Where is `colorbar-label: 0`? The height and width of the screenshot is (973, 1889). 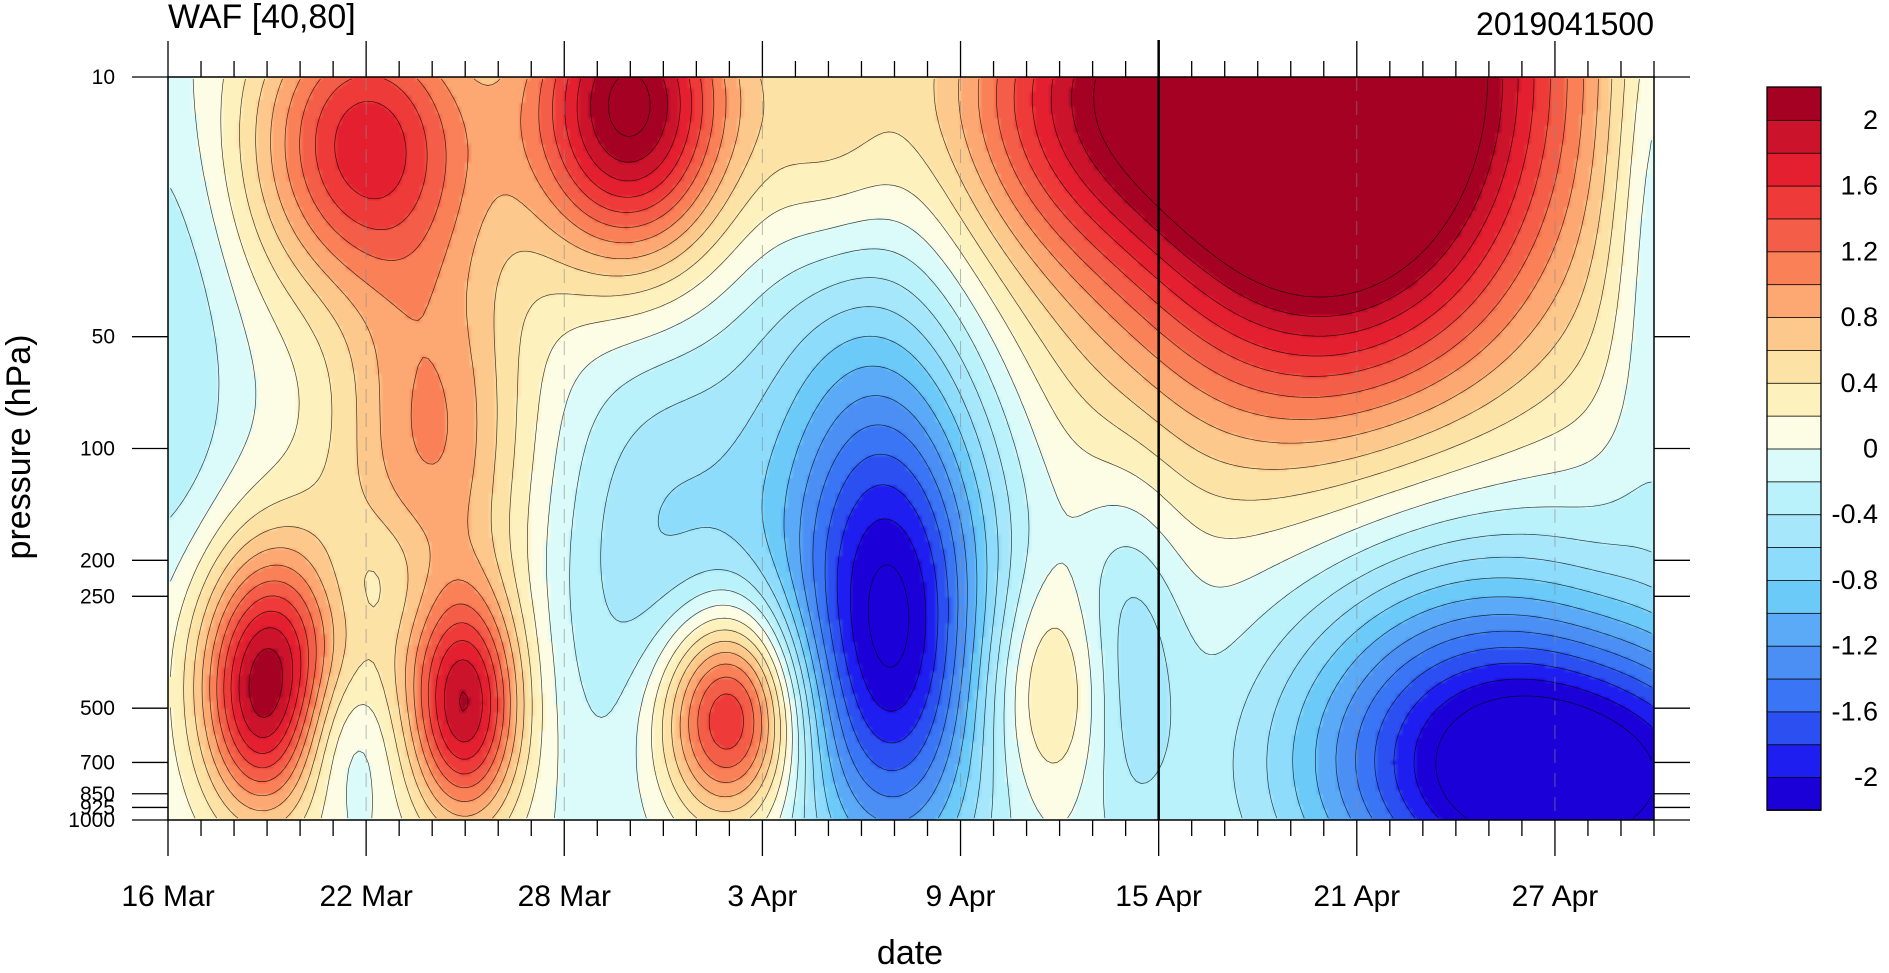
colorbar-label: 0 is located at coordinates (1870, 449).